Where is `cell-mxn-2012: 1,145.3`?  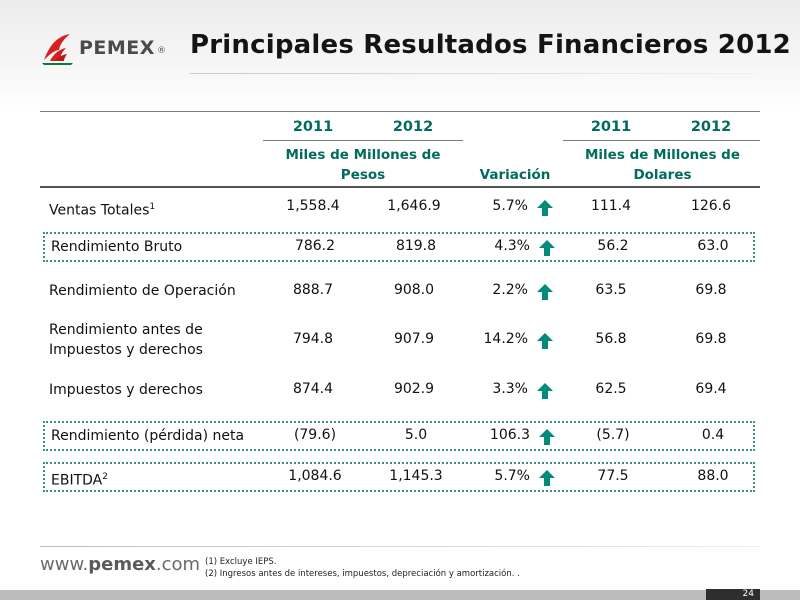
cell-mxn-2012: 1,145.3 is located at coordinates (416, 476).